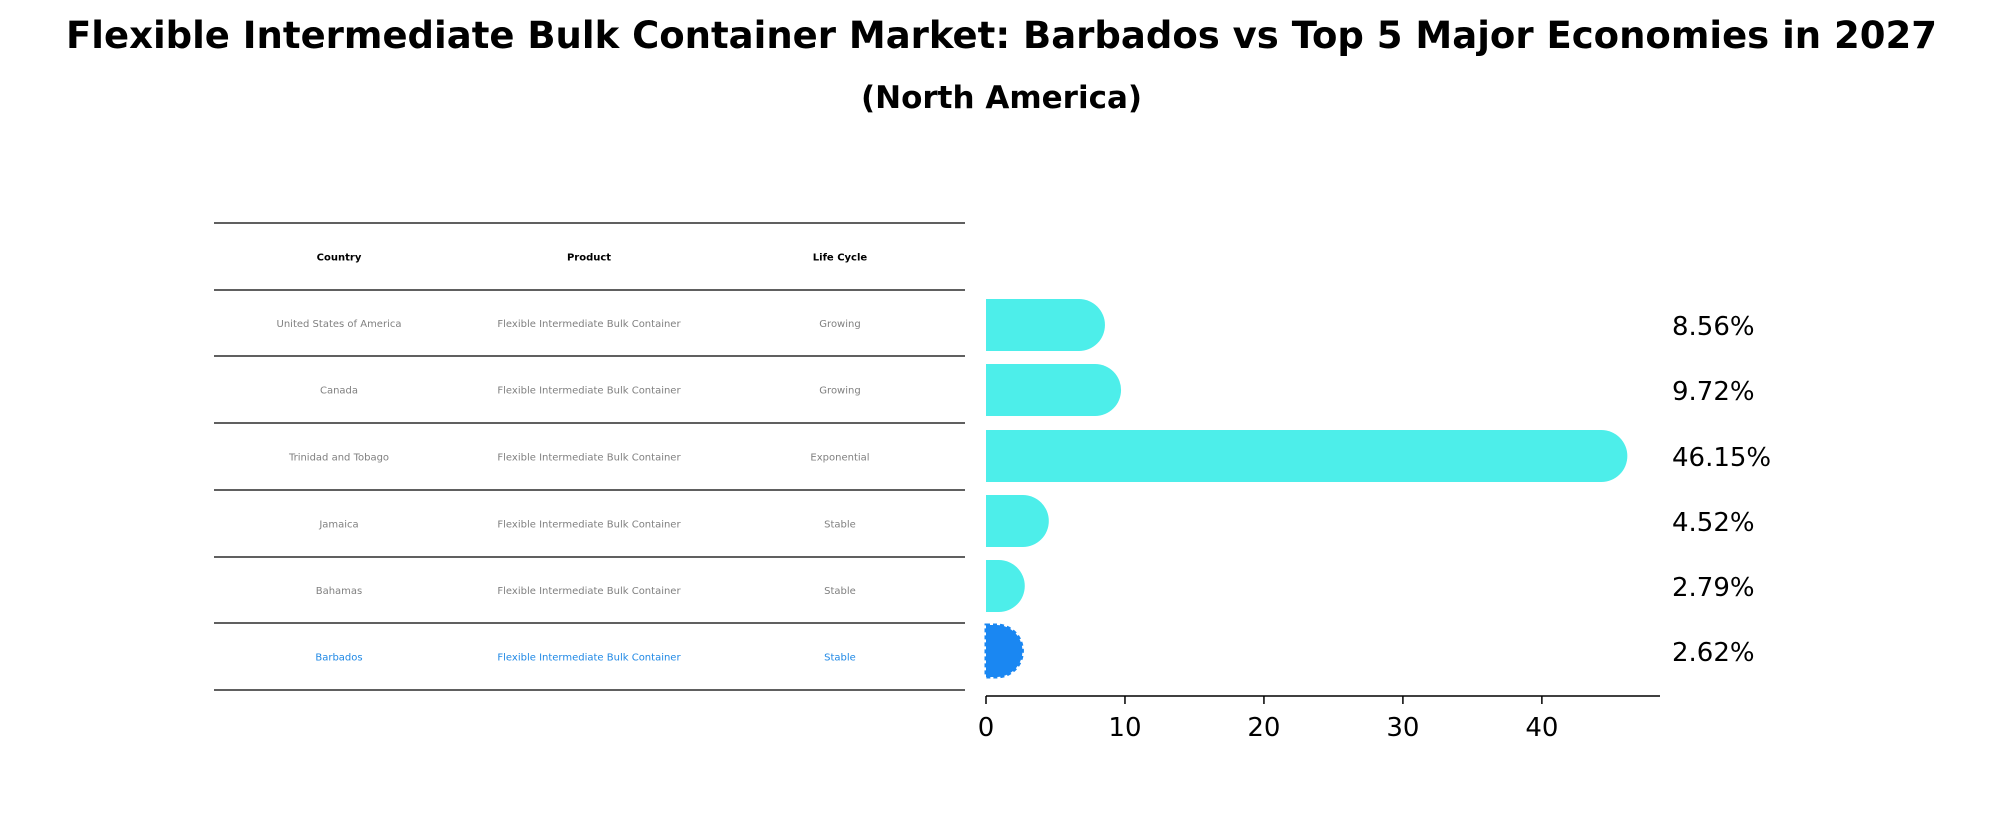 This screenshot has width=2003, height=823. I want to click on table-cell: Jamaica, so click(338, 525).